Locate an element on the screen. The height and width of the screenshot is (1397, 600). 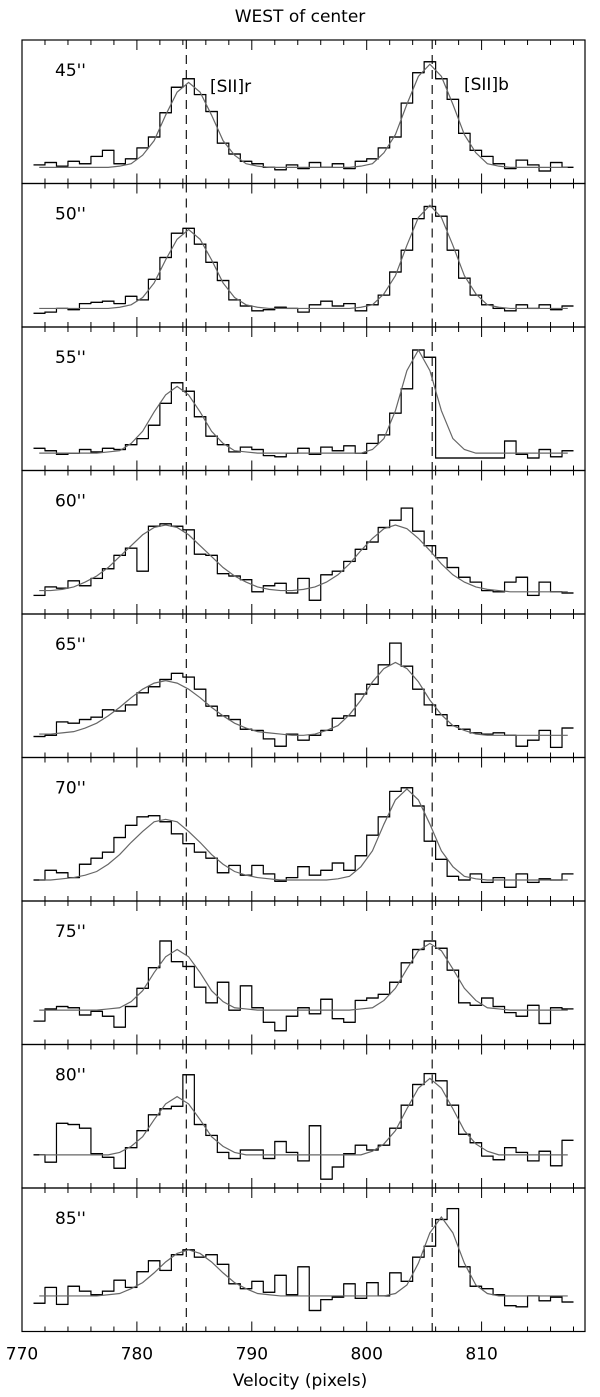
panel-label: 45'' is located at coordinates (70, 71).